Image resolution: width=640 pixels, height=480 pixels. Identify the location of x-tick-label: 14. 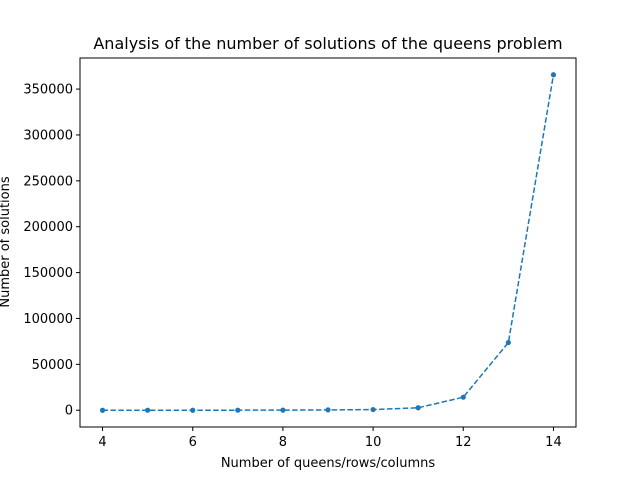
(553, 442).